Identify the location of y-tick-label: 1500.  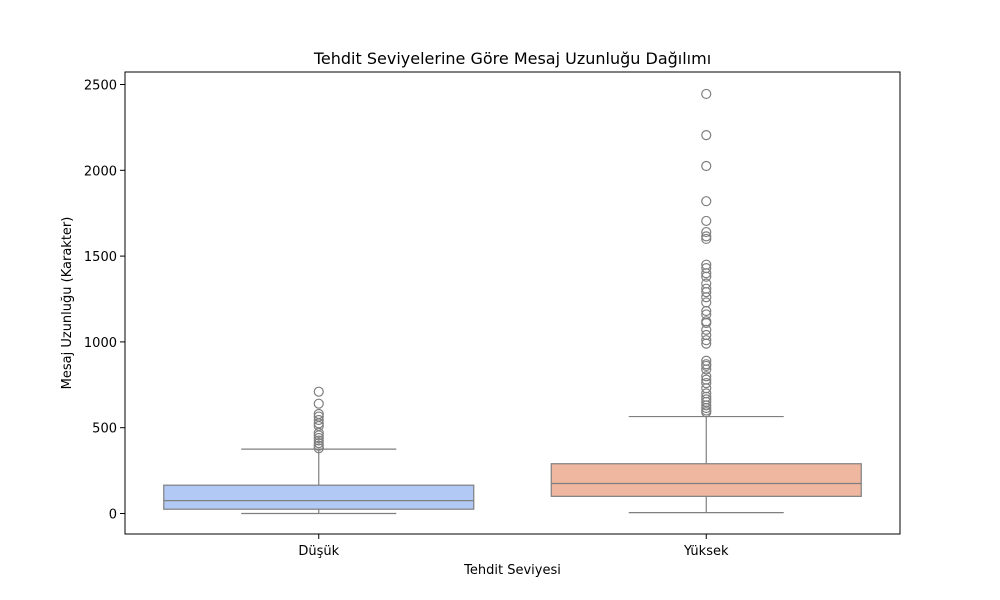
(100, 257).